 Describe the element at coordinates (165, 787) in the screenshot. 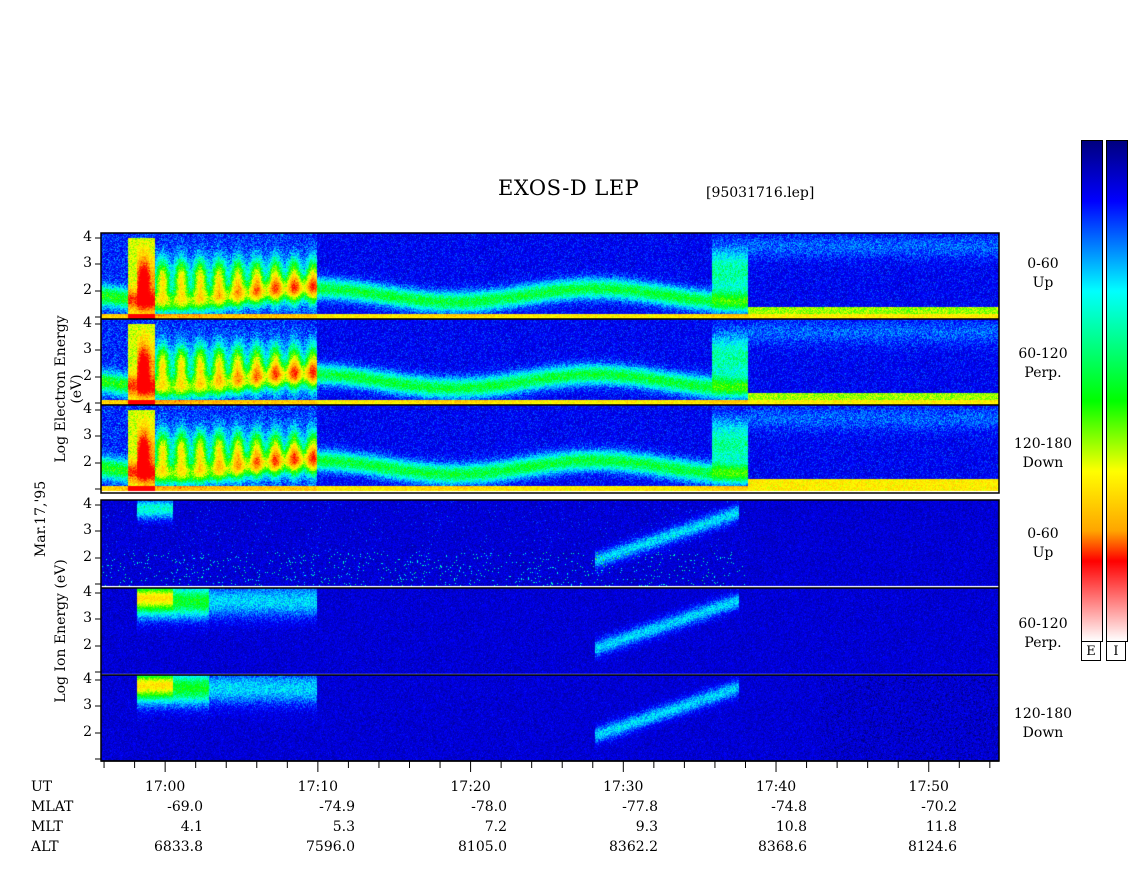

I see `x-tick-label: 17:00` at that location.